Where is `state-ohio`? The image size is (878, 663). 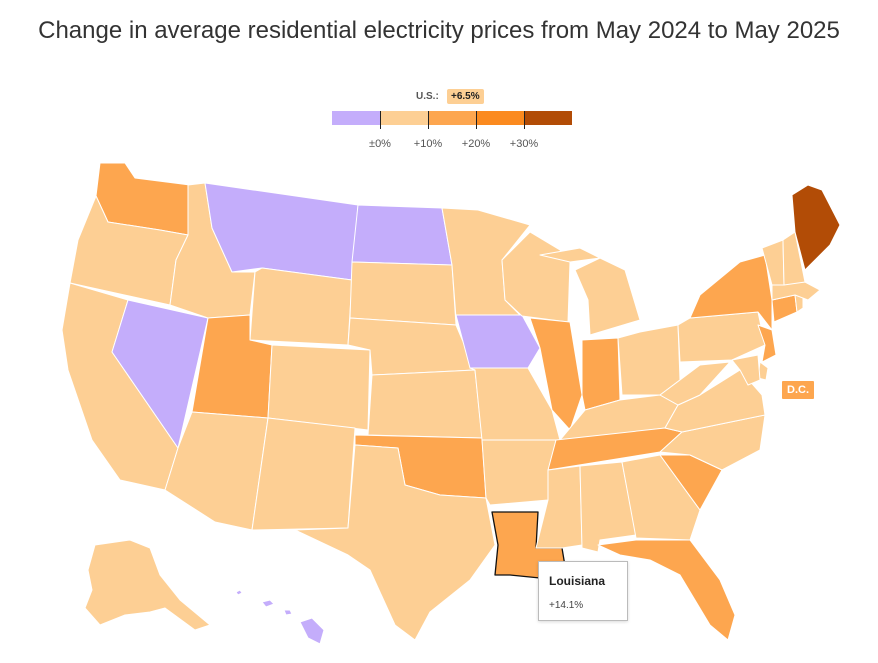
state-ohio is located at coordinates (649, 360).